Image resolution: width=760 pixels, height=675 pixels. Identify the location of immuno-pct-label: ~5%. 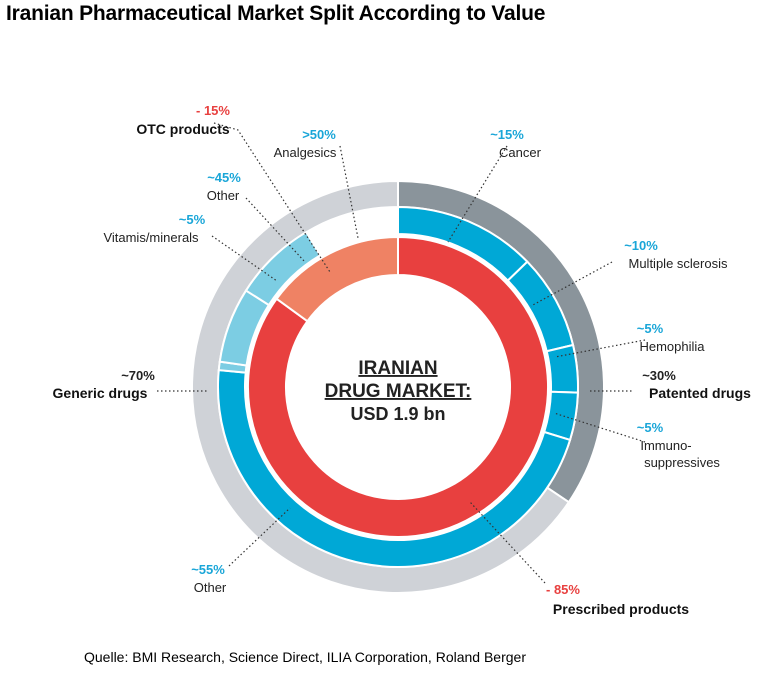
(650, 427).